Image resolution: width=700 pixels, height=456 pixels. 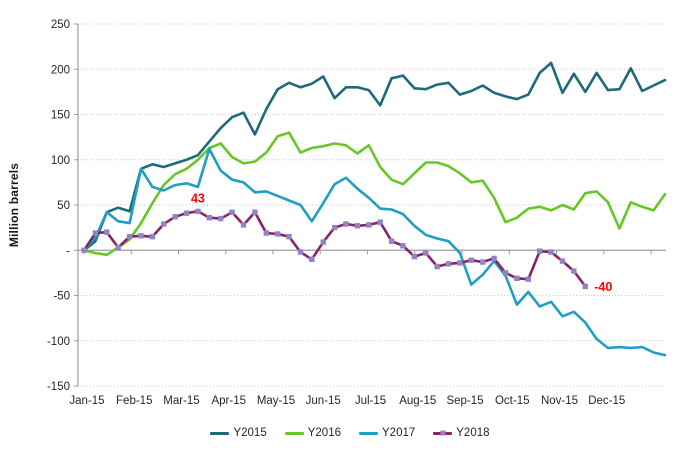 I want to click on x-tick-label: Jul-15, so click(x=370, y=401).